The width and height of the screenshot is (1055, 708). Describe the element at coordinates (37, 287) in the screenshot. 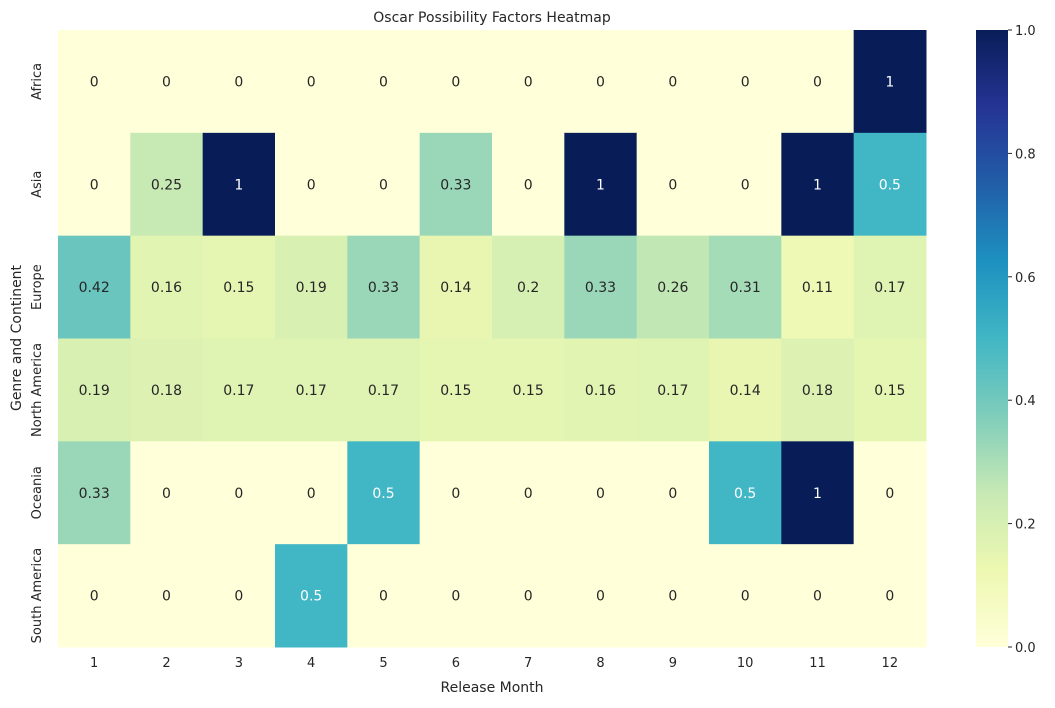

I see `y-tick-label: Europe` at that location.